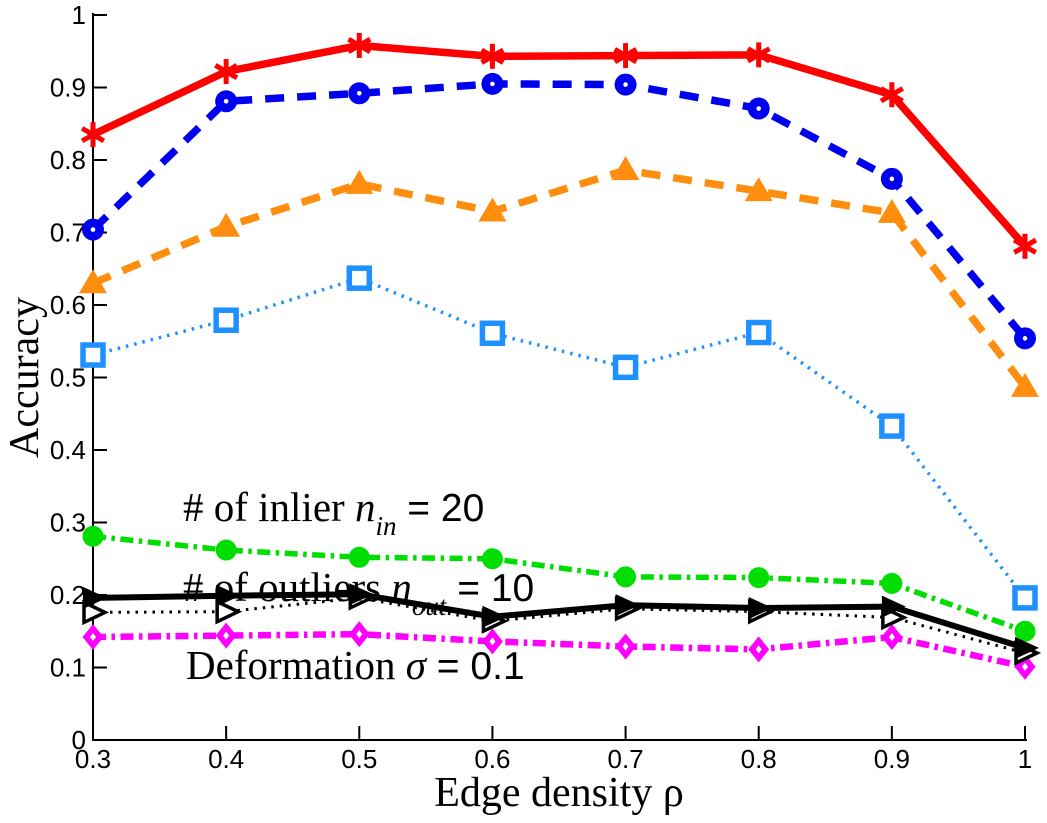 The image size is (1047, 823). Describe the element at coordinates (68, 595) in the screenshot. I see `y-tick-label: 0.2` at that location.